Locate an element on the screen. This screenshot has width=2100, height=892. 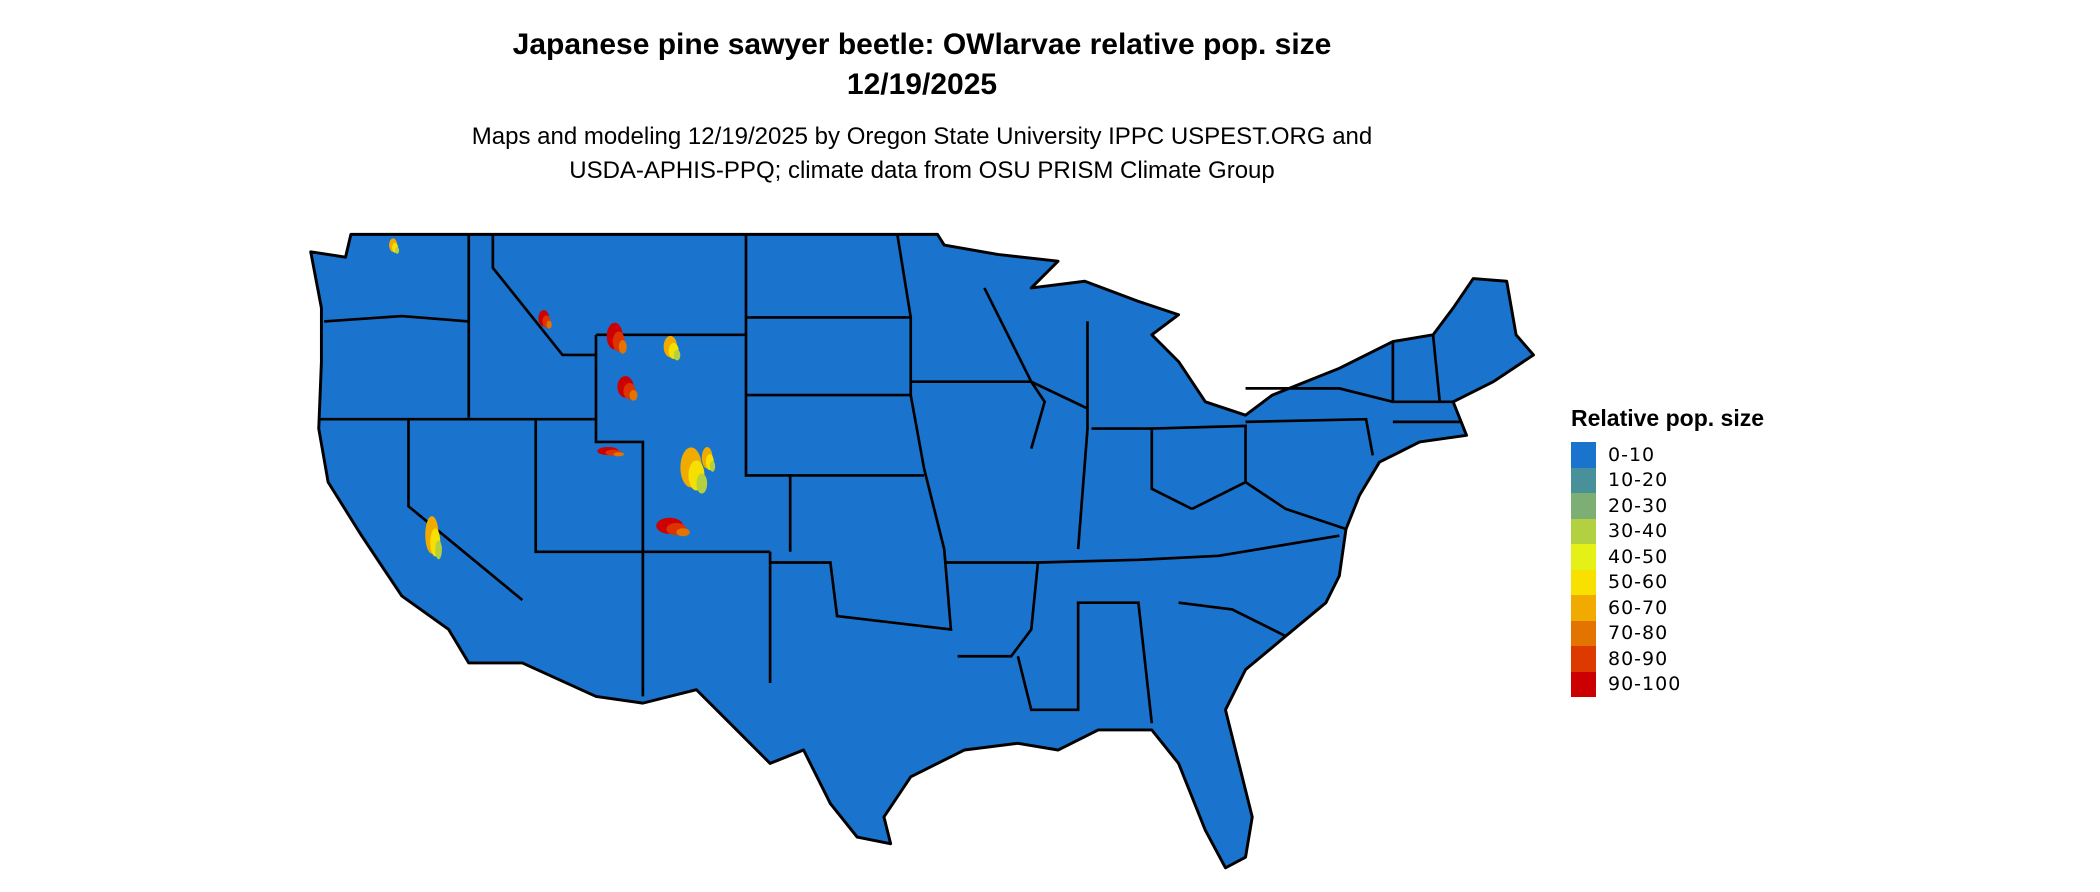
legend-label: 50-60 is located at coordinates (1638, 582).